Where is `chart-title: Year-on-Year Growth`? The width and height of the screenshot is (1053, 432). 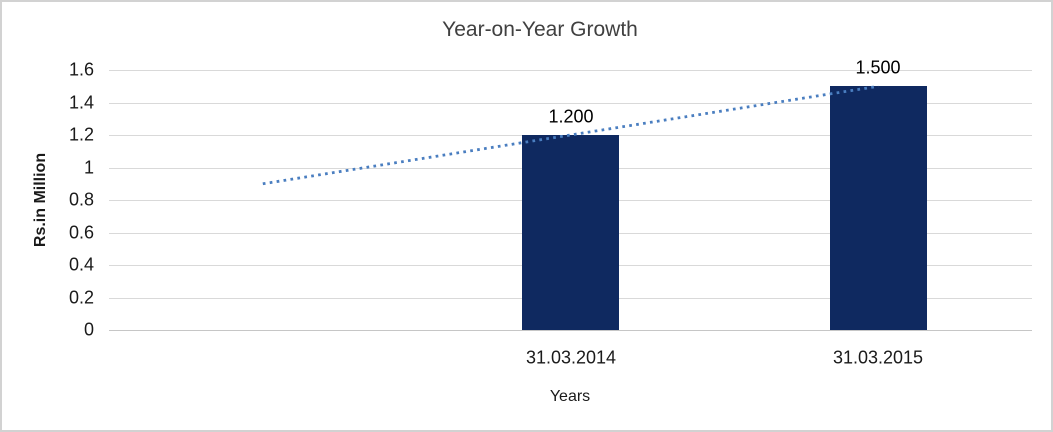
chart-title: Year-on-Year Growth is located at coordinates (540, 29).